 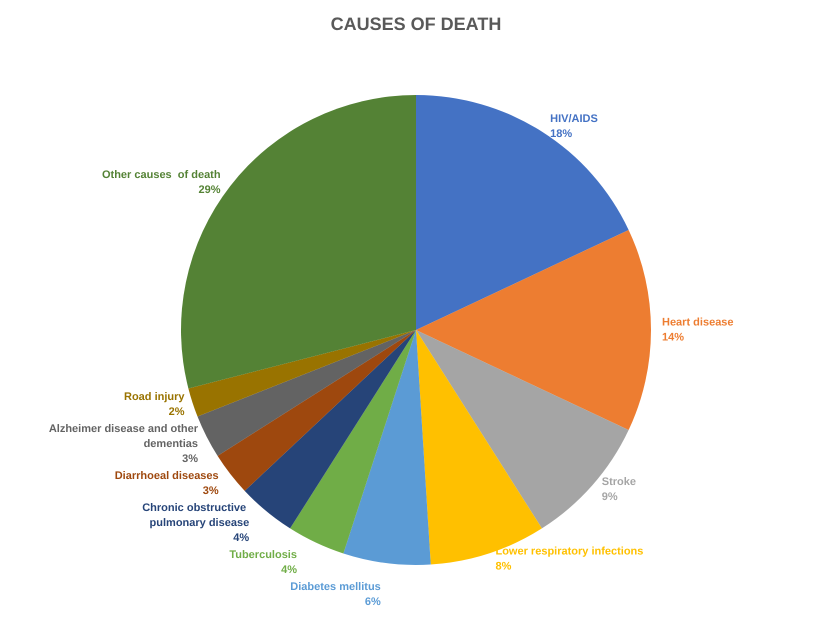 I want to click on data-label: 6%, so click(x=373, y=602).